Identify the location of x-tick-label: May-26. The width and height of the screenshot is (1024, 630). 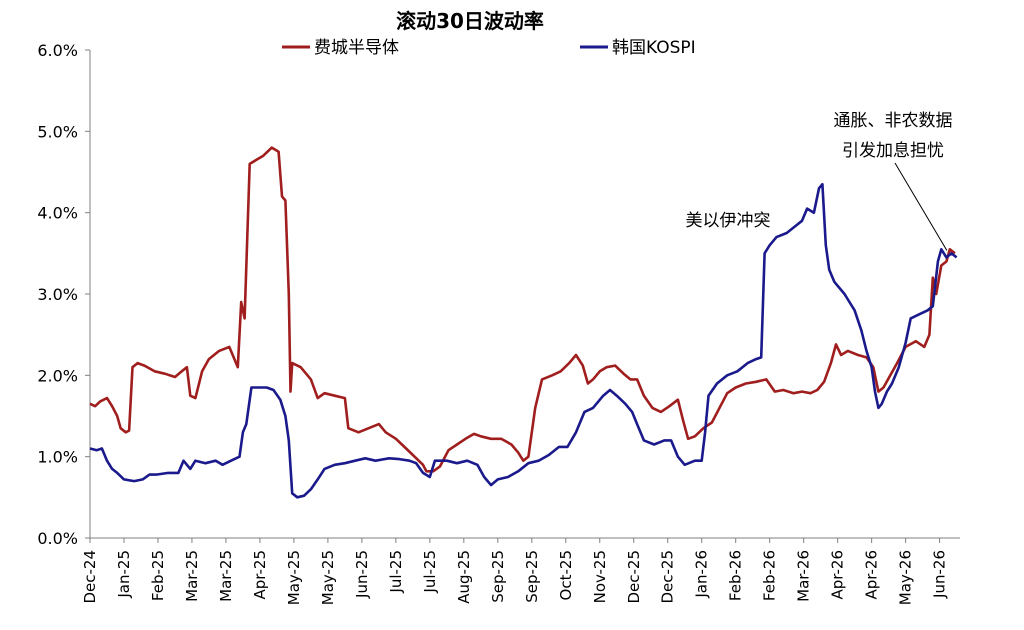
(906, 577).